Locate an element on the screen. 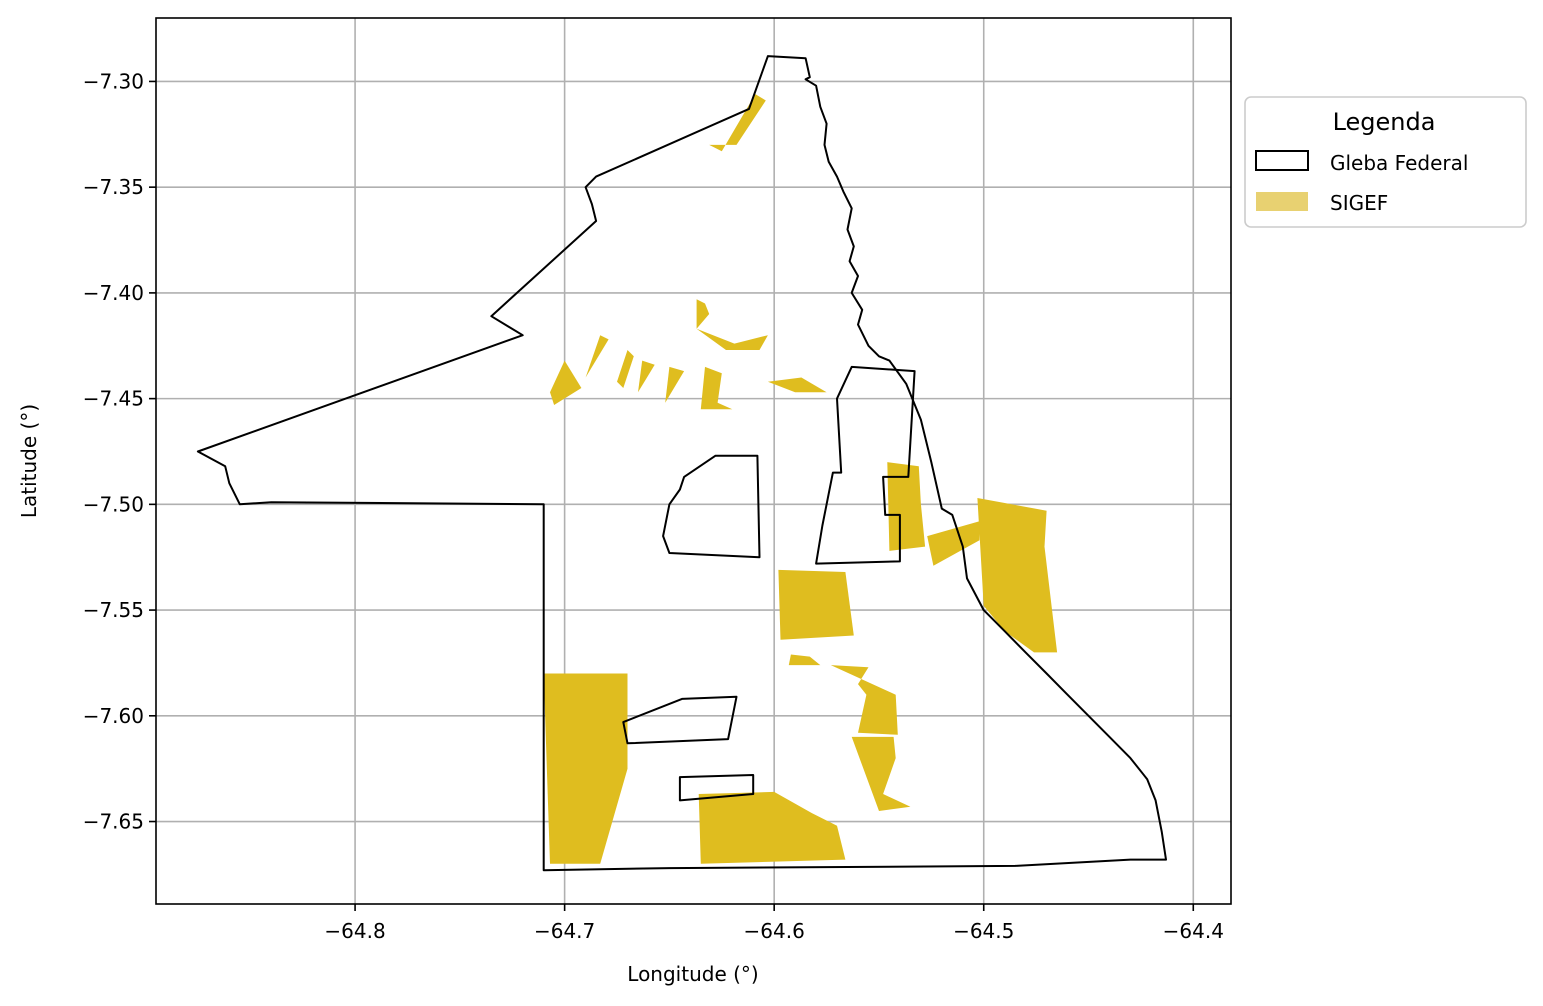 Image resolution: width=1543 pixels, height=1006 pixels. y-tick-label-2: −7.40 is located at coordinates (113, 293).